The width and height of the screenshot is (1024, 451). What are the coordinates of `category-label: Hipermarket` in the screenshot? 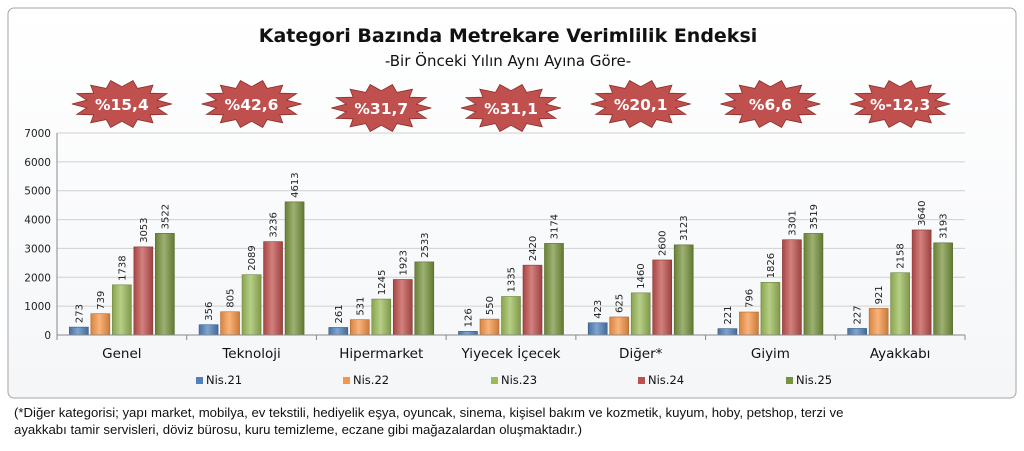 It's located at (381, 354).